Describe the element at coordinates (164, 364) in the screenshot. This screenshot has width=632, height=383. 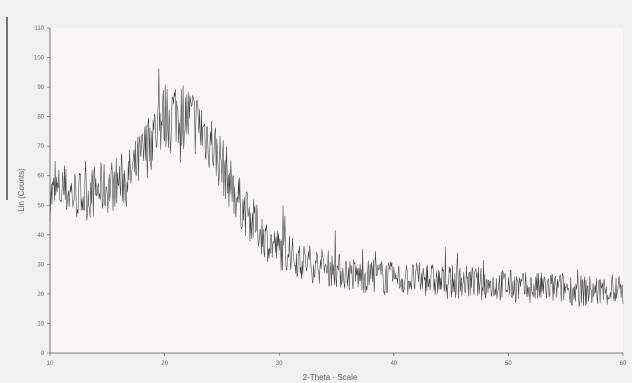
I see `x-tick-label: 20` at that location.